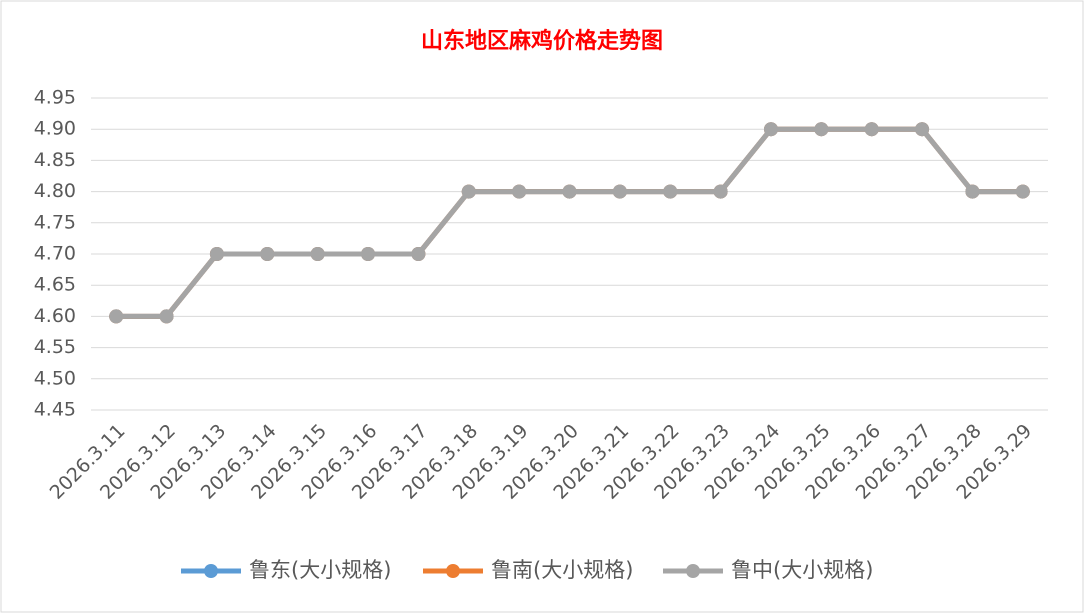  Describe the element at coordinates (55, 347) in the screenshot. I see `y-tick-label: 4.55` at that location.